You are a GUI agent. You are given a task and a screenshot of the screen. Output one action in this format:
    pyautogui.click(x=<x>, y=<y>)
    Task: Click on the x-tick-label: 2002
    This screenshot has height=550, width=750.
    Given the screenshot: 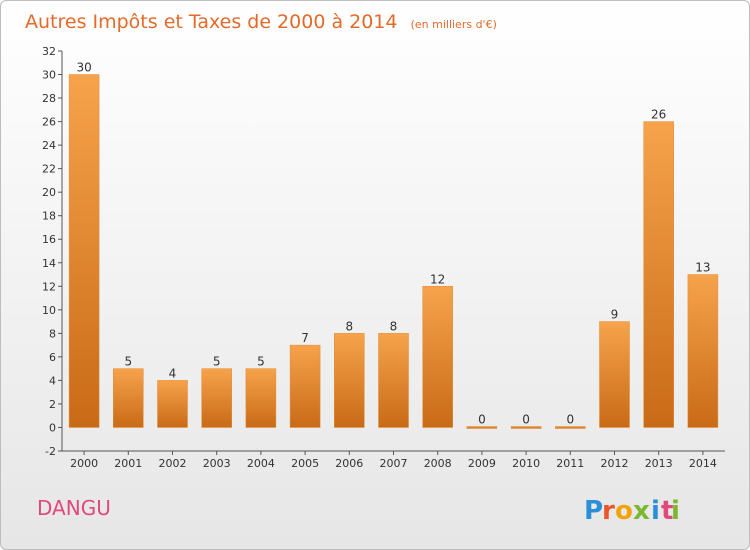 What is the action you would take?
    pyautogui.click(x=173, y=463)
    